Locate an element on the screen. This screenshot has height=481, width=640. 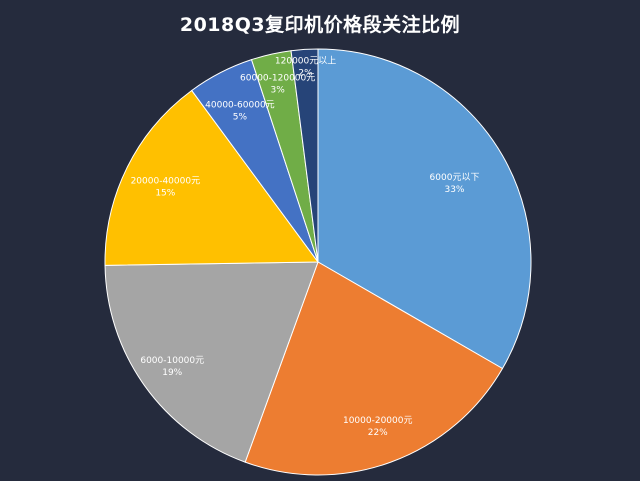
slice-category-label: 60000-120000元 is located at coordinates (277, 78).